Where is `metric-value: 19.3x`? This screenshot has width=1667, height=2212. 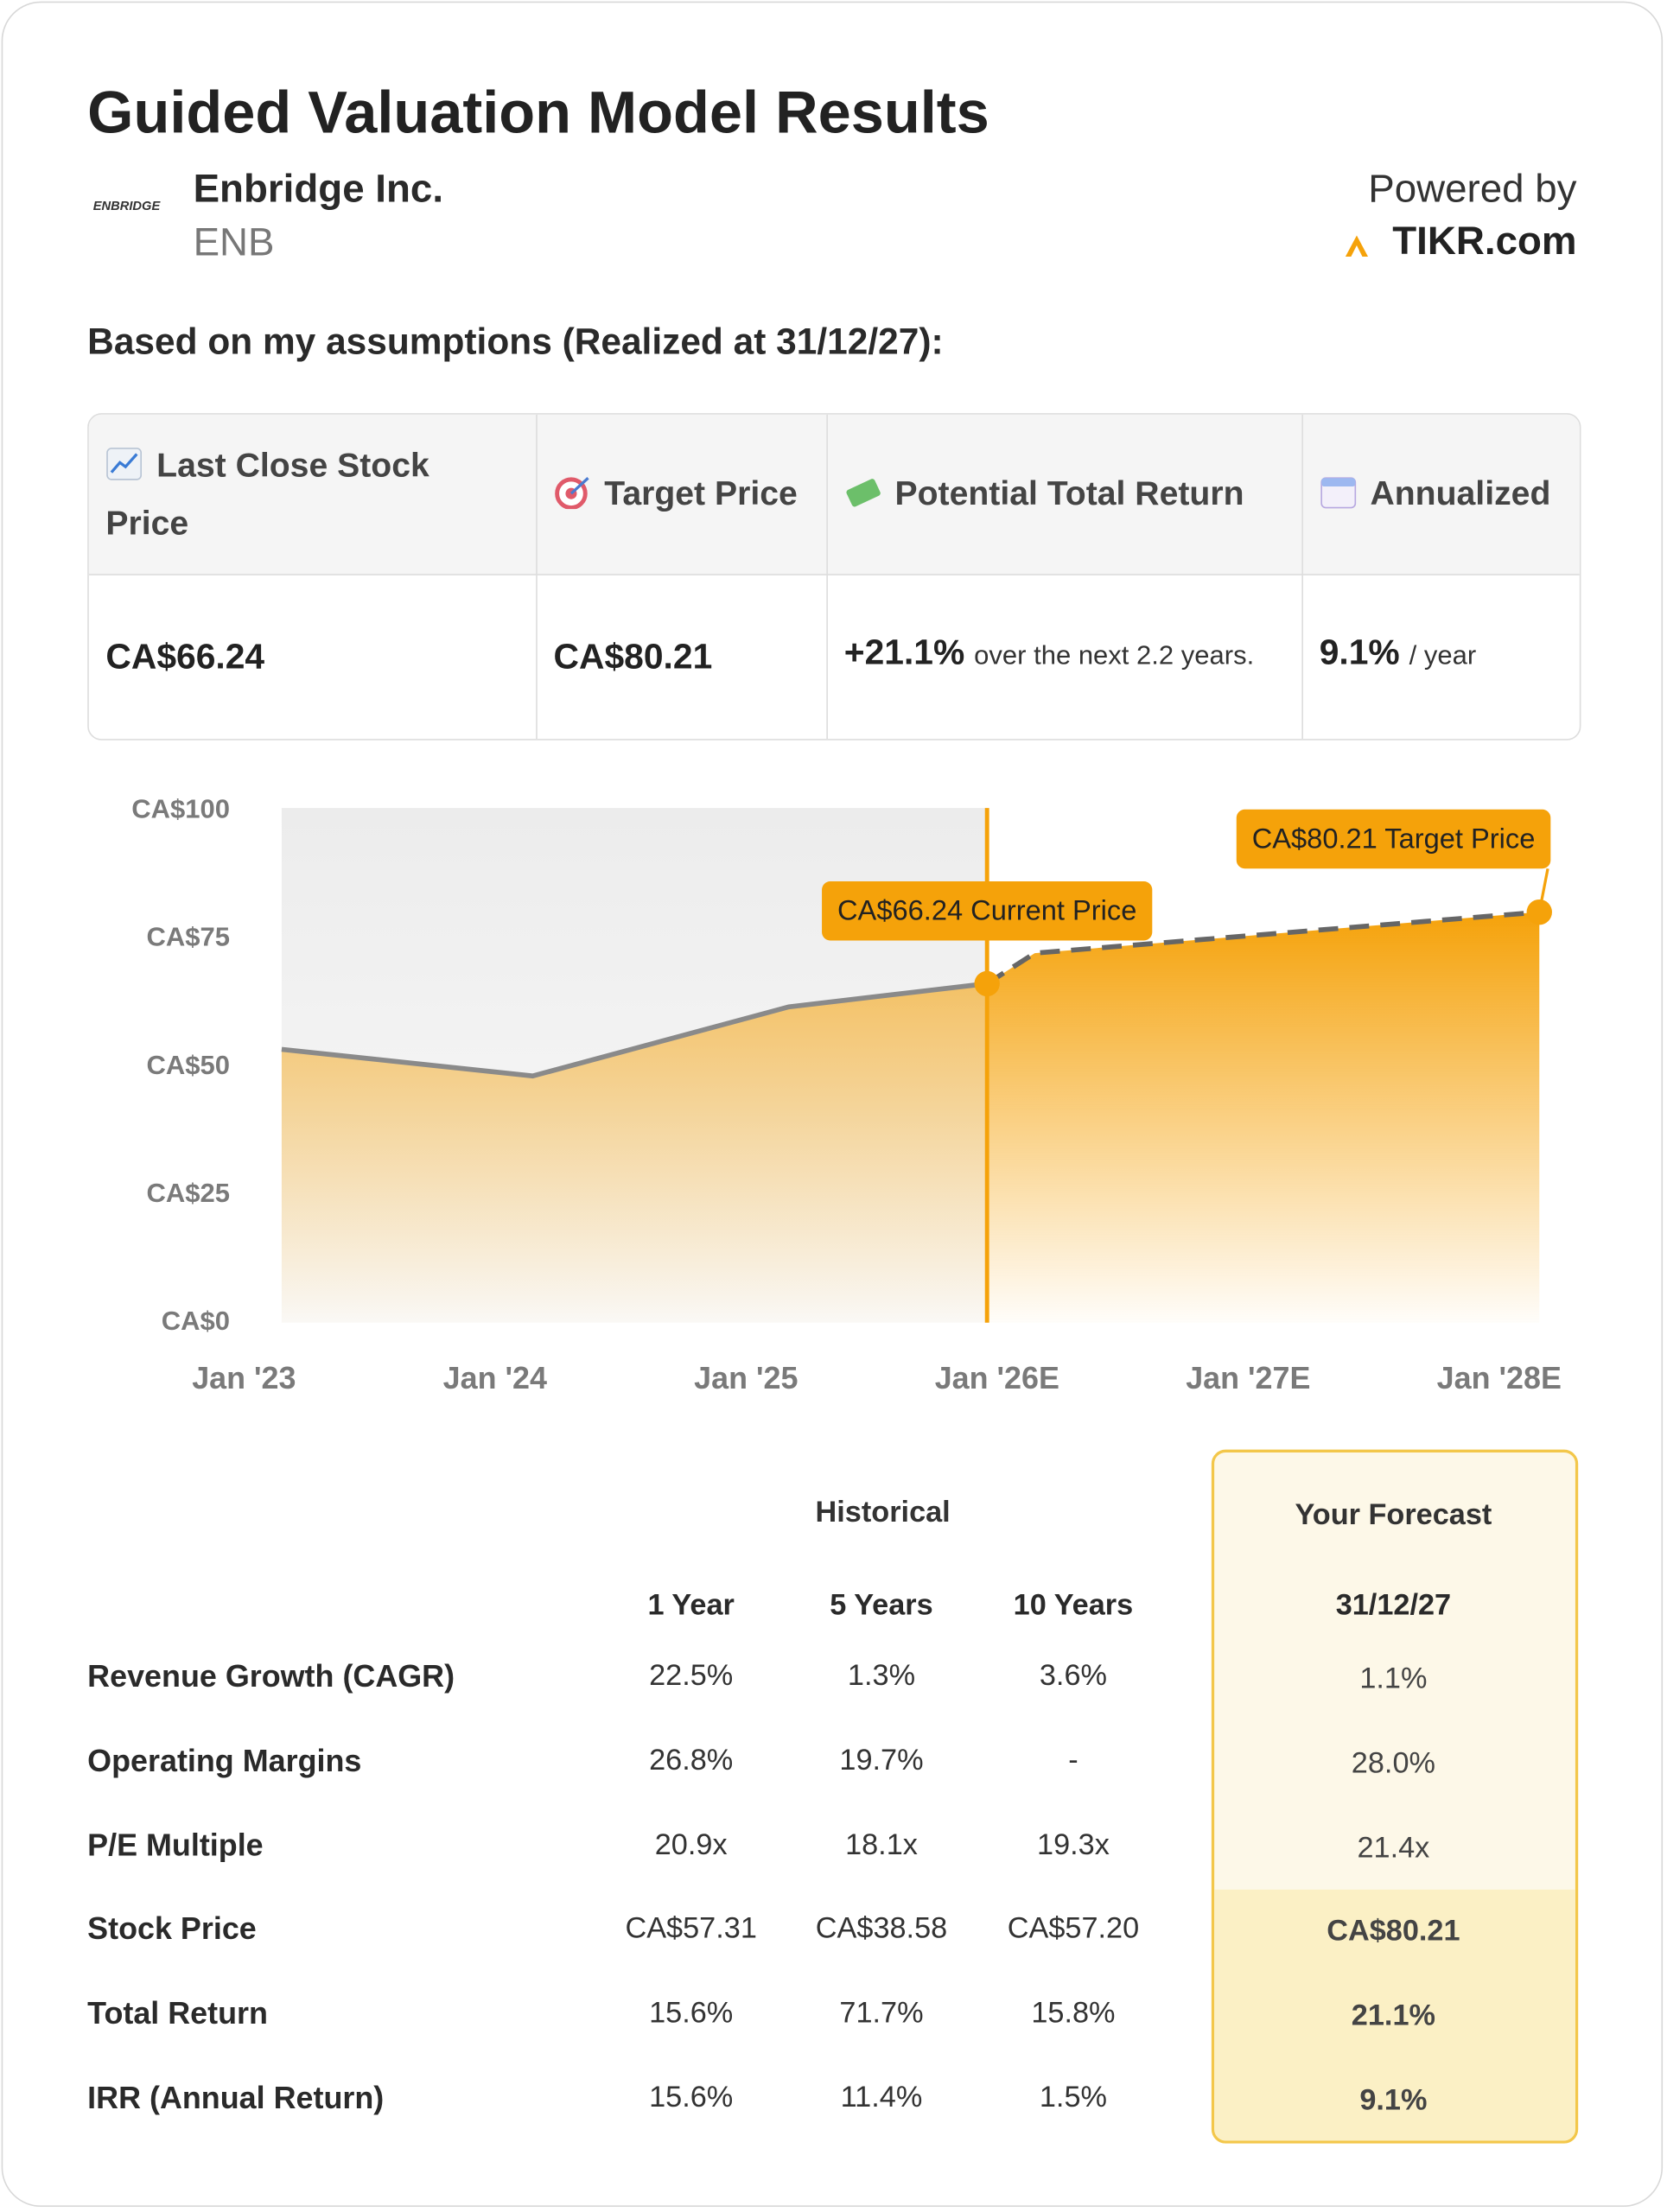
metric-value: 19.3x is located at coordinates (1073, 1844).